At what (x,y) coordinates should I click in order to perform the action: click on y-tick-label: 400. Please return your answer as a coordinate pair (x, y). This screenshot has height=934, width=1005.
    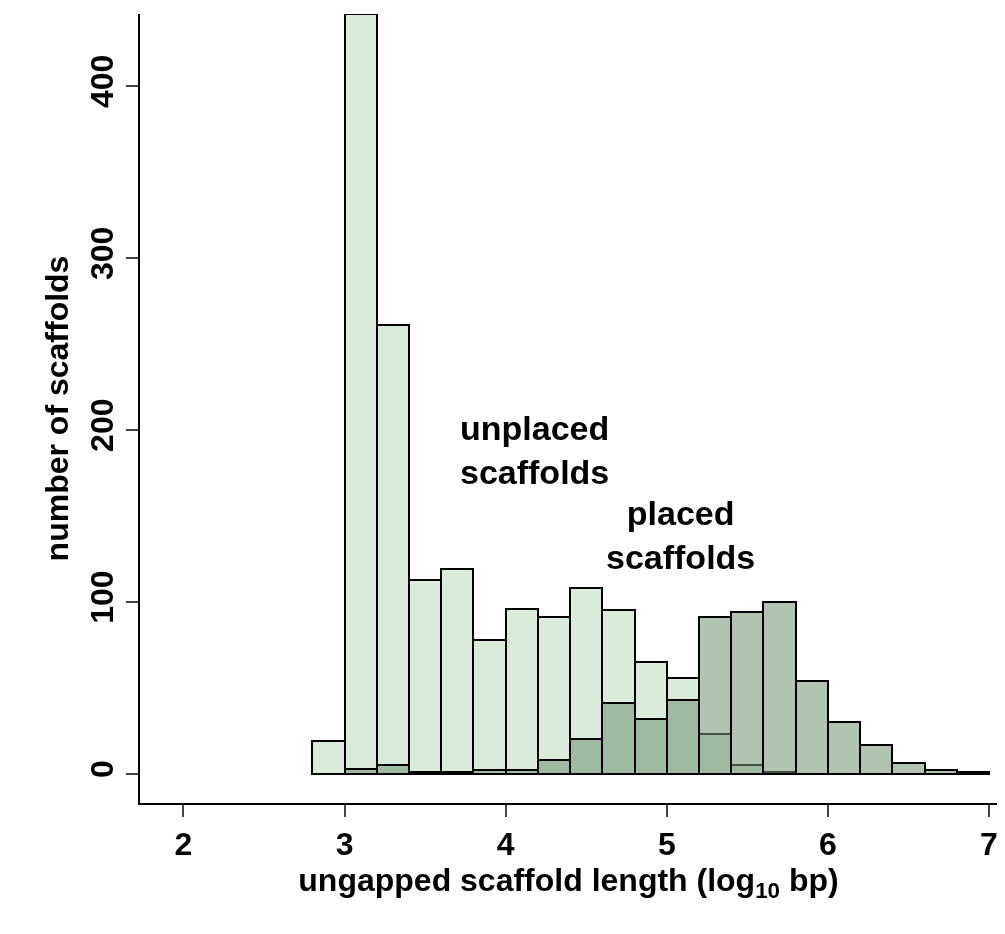
    Looking at the image, I should click on (102, 81).